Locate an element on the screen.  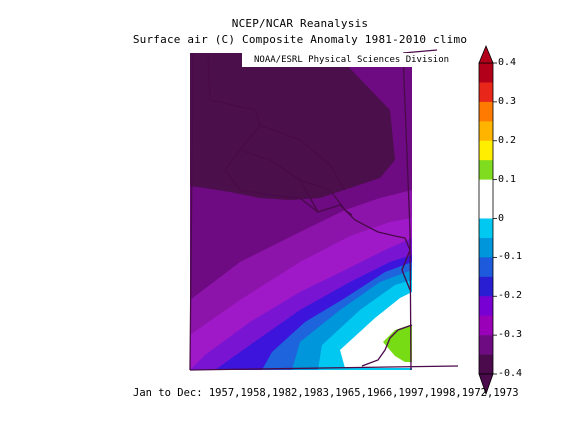
boundary-southeast is located at coordinates (387, 345).